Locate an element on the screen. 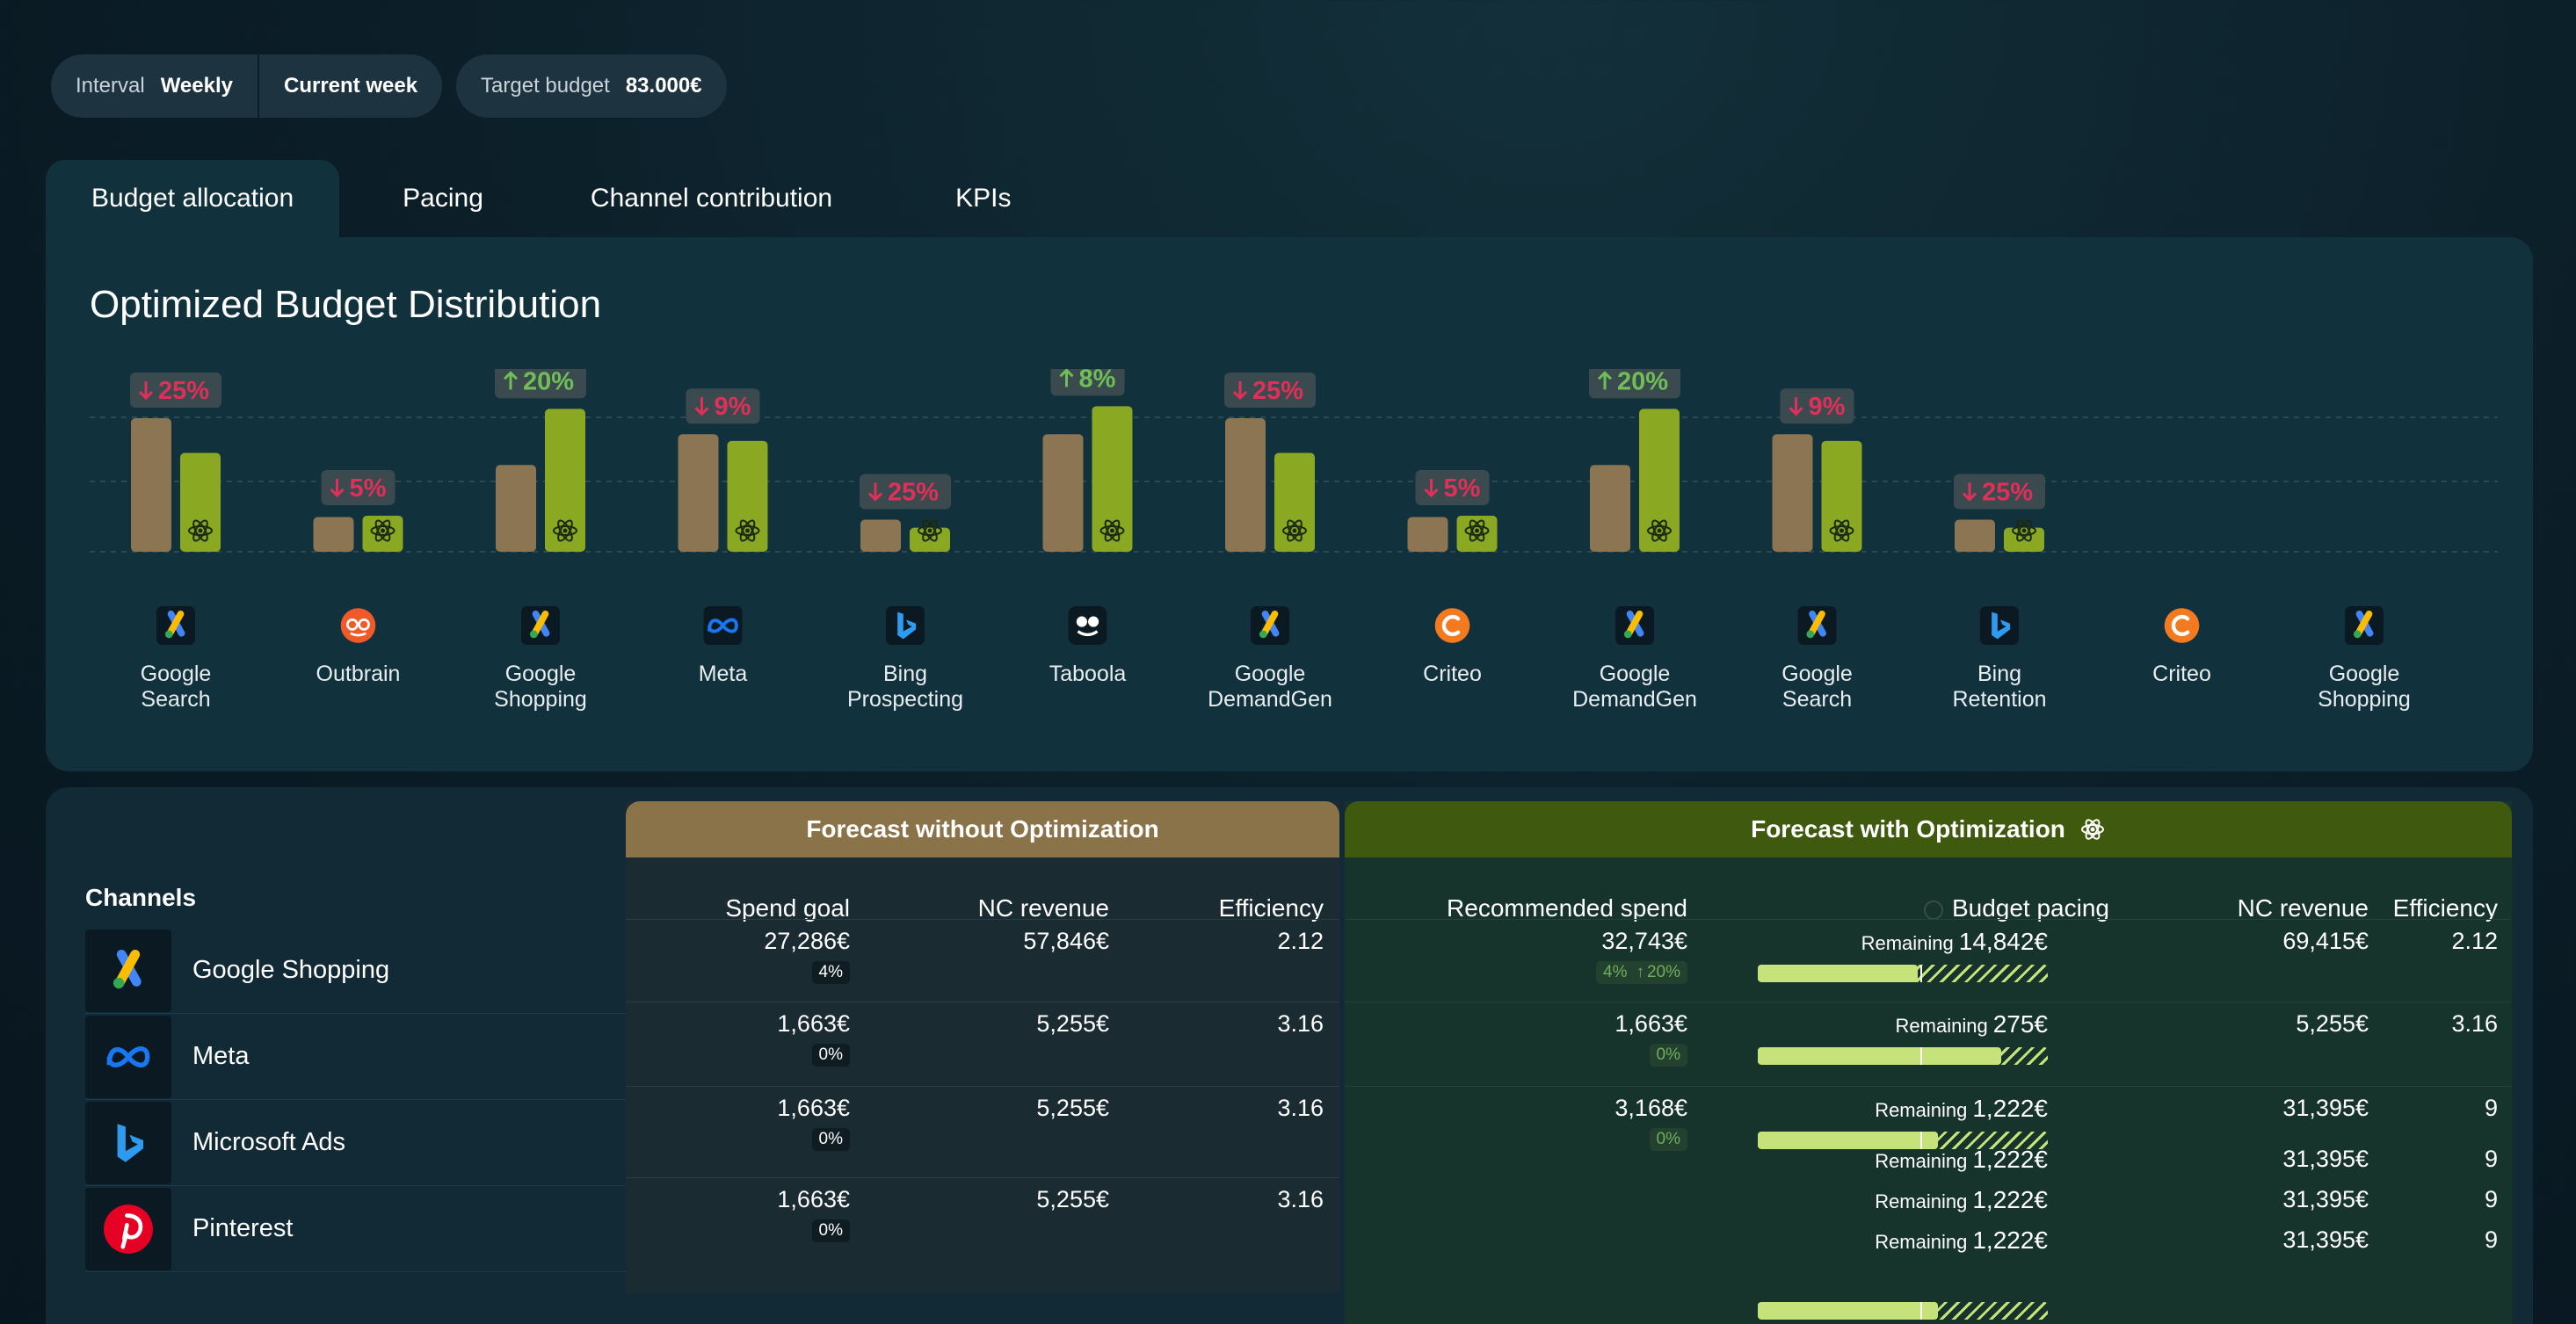  budget-pacing-bar is located at coordinates (1903, 1311).